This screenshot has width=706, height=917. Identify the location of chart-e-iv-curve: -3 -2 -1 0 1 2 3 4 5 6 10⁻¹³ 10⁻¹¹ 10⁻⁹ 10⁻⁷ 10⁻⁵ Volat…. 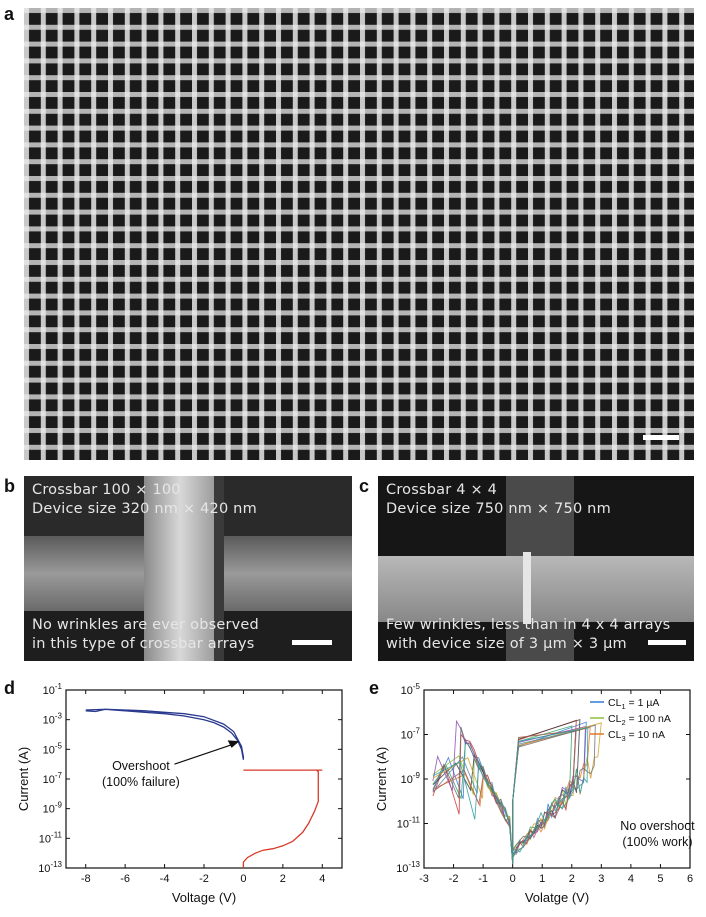
(534, 793).